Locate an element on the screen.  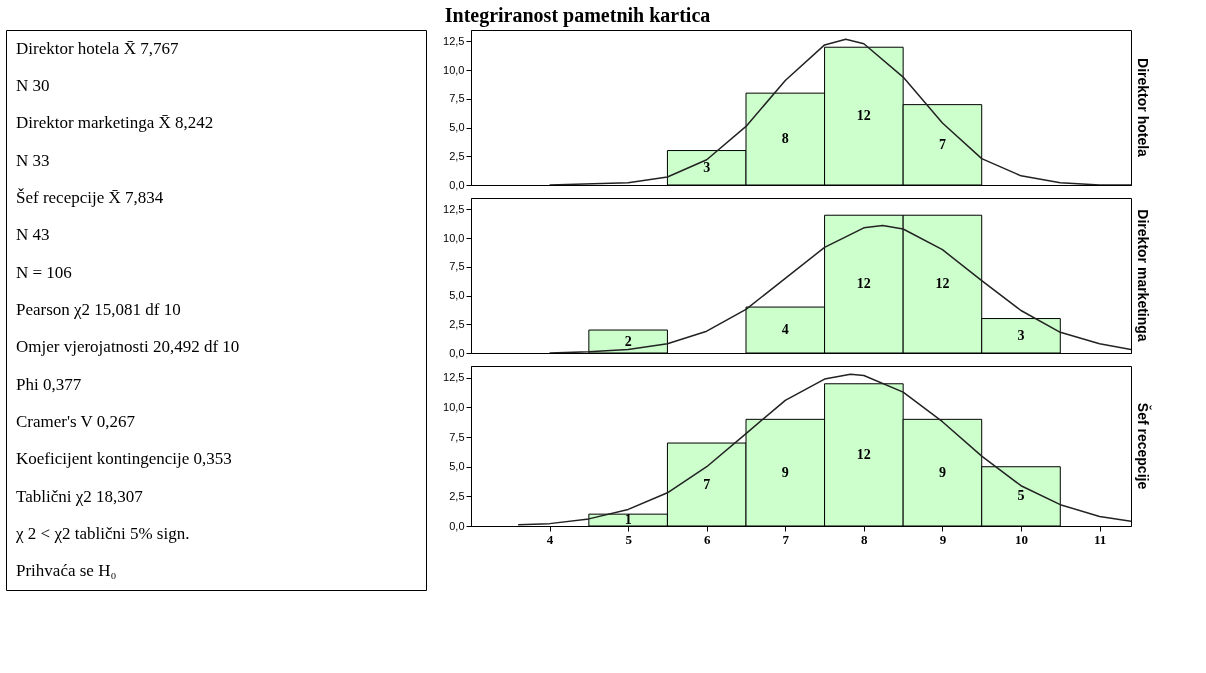
text: N 33 is located at coordinates (33, 160).